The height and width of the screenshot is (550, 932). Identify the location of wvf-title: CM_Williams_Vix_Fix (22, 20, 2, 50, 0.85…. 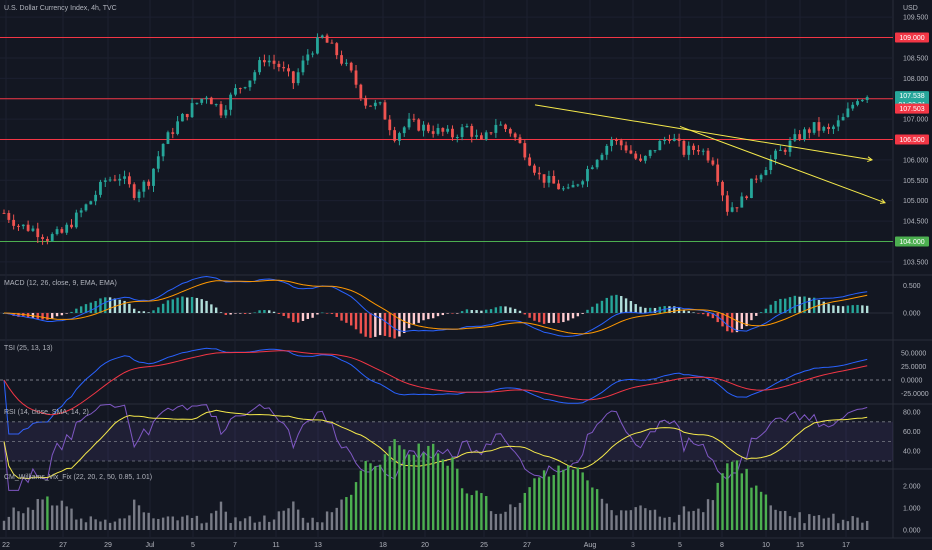
(78, 477).